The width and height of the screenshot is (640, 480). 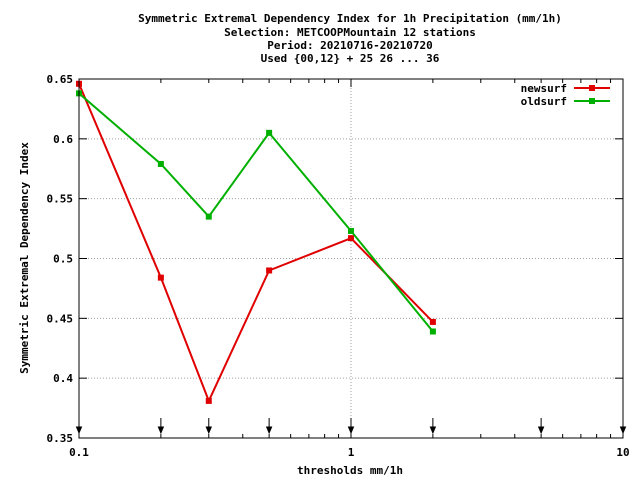 What do you see at coordinates (63, 259) in the screenshot?
I see `y-tick-label: 0.5` at bounding box center [63, 259].